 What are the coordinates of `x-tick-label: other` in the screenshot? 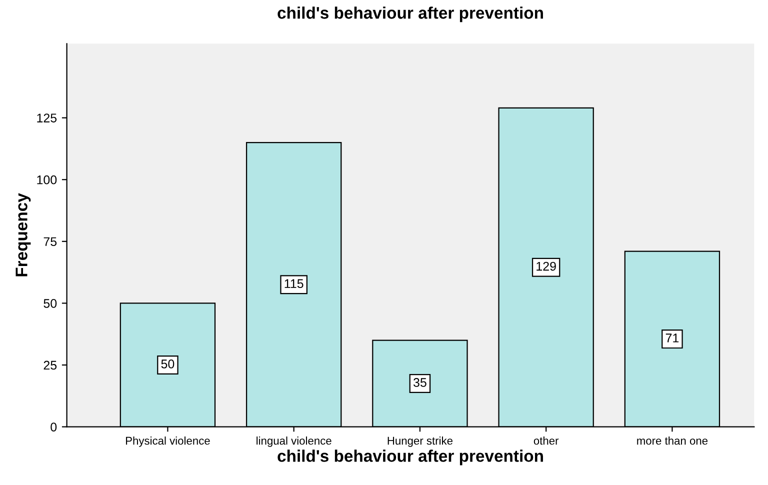 It's located at (546, 440).